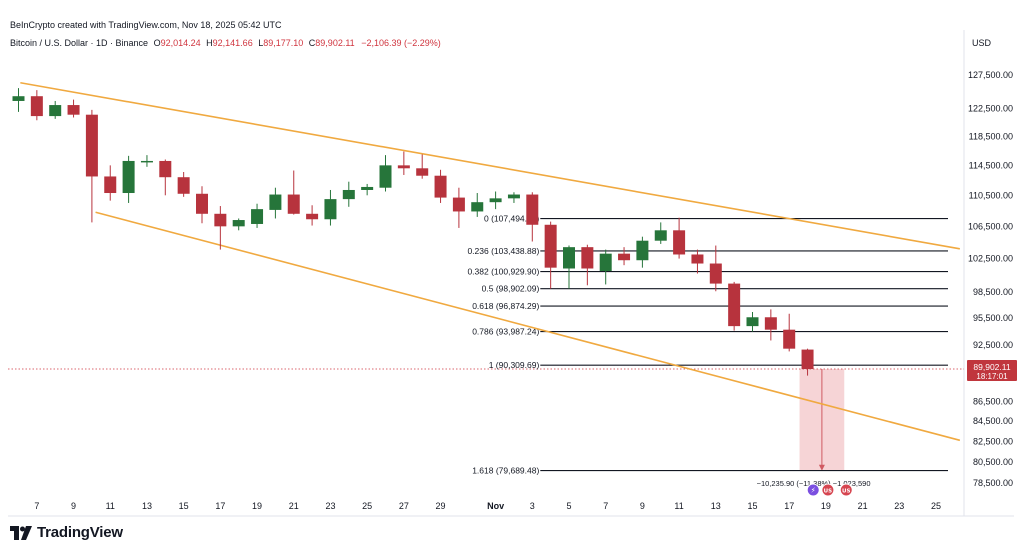 The width and height of the screenshot is (1024, 557). Describe the element at coordinates (991, 195) in the screenshot. I see `y-tick-label: 110,500.00` at that location.